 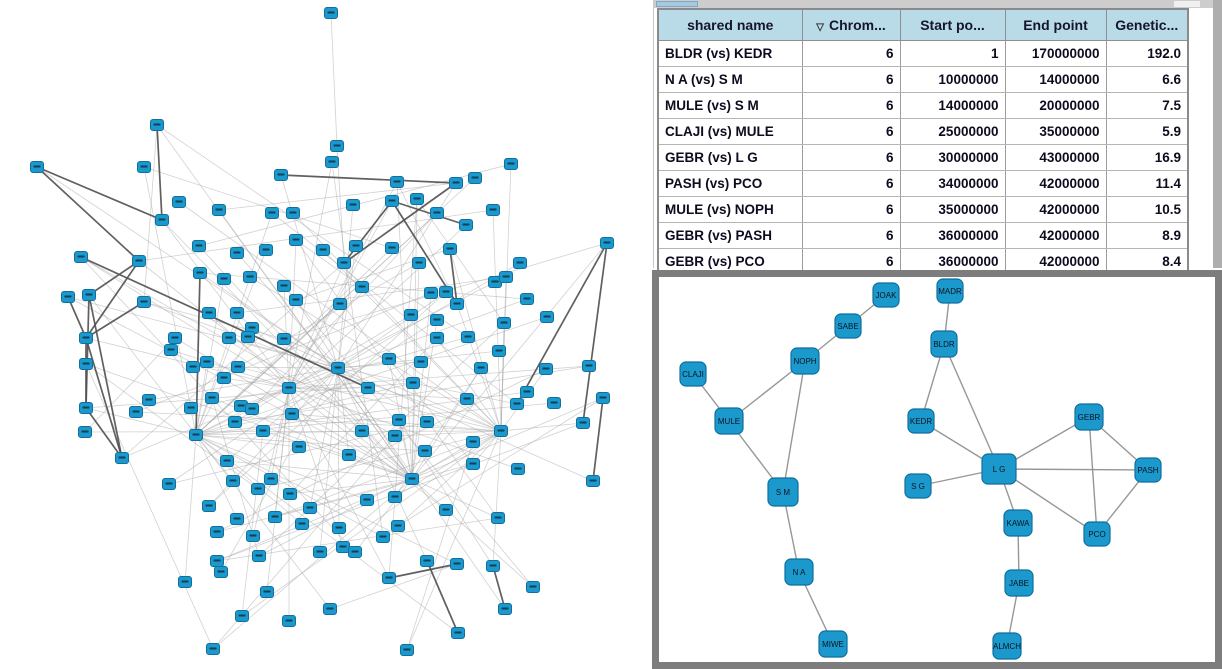 What do you see at coordinates (923, 235) in the screenshot?
I see `table-row: GEBR (vs) PASH 6 36000000 42000000 8.9` at bounding box center [923, 235].